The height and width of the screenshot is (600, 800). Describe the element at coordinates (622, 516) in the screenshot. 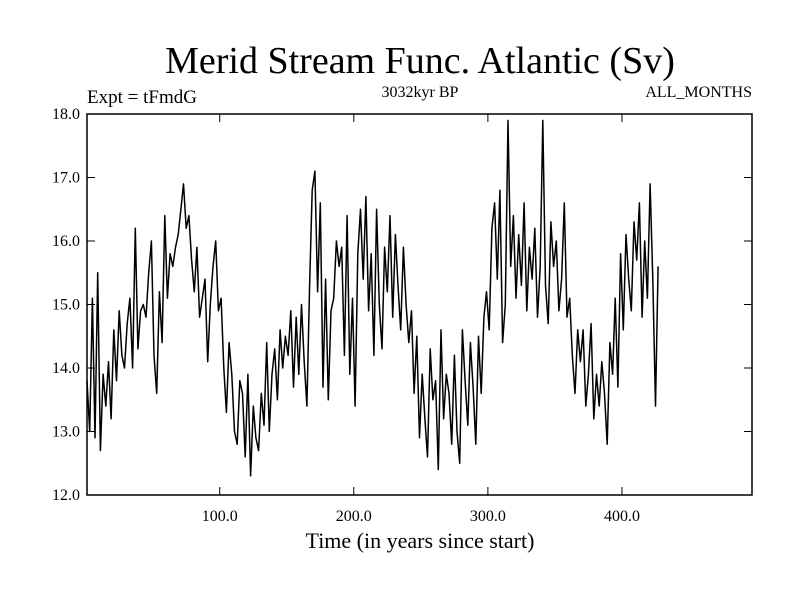

I see `x-tick-label: 400.0` at that location.